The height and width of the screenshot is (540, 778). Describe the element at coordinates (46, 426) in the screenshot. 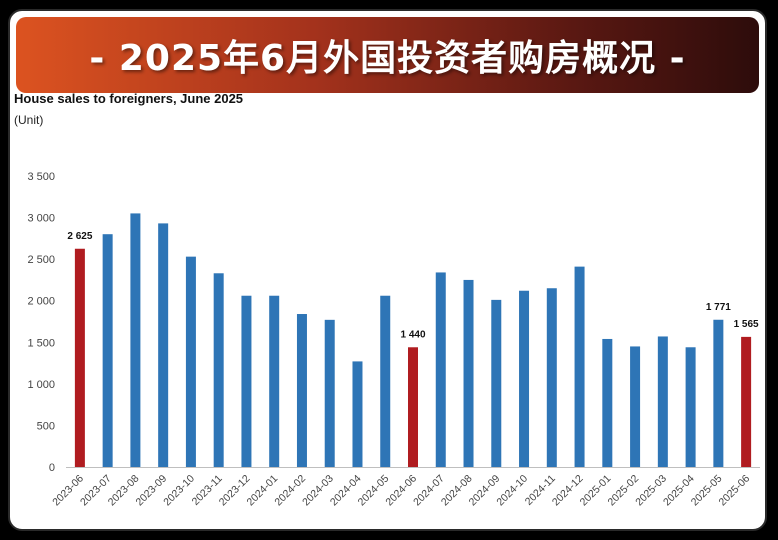

I see `y-tick-label: 500` at that location.